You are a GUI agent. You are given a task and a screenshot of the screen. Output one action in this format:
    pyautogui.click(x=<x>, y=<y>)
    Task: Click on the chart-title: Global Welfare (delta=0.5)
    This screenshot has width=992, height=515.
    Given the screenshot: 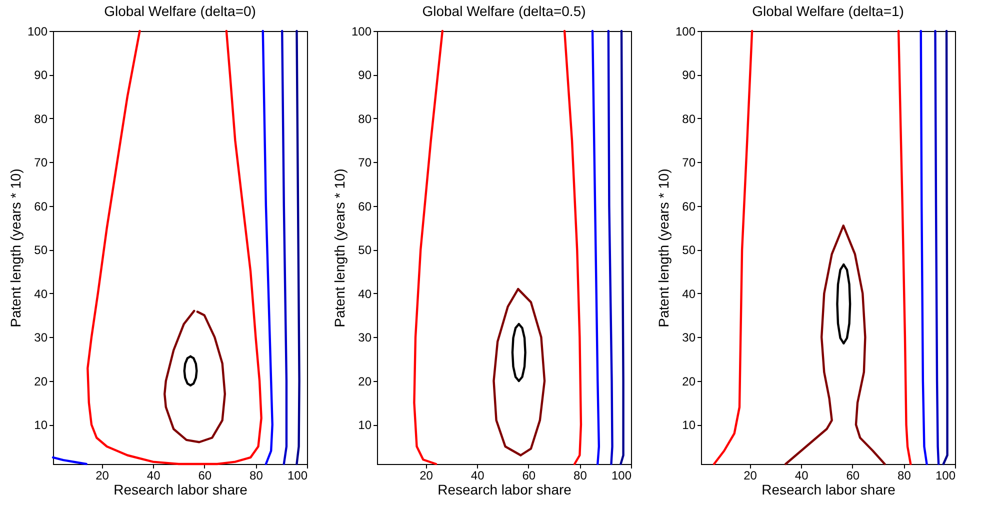 What is the action you would take?
    pyautogui.click(x=504, y=11)
    